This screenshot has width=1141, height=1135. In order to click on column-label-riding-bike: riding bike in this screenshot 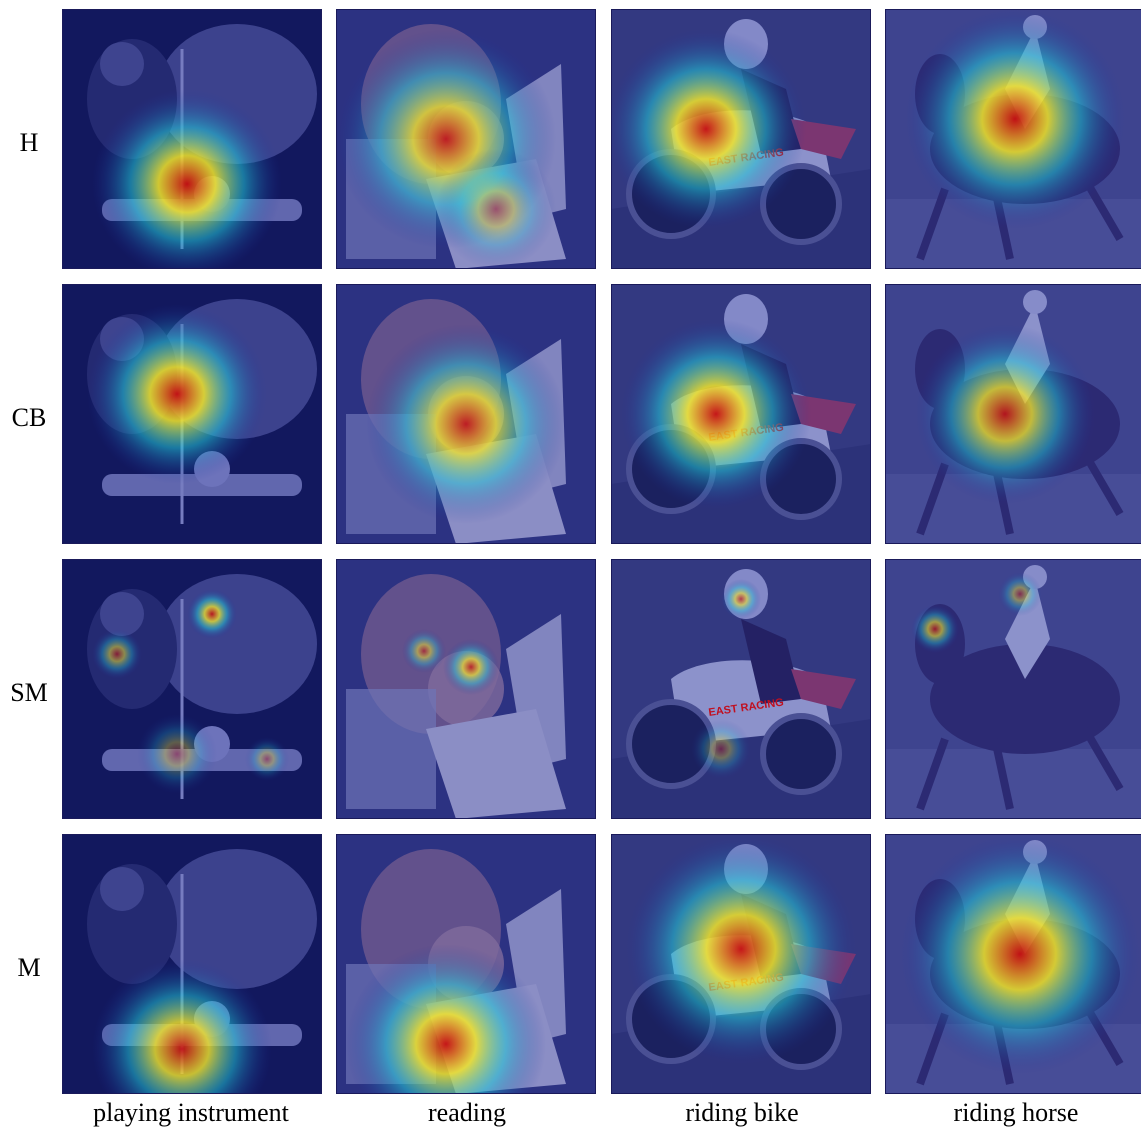, I will do `click(742, 1112)`.